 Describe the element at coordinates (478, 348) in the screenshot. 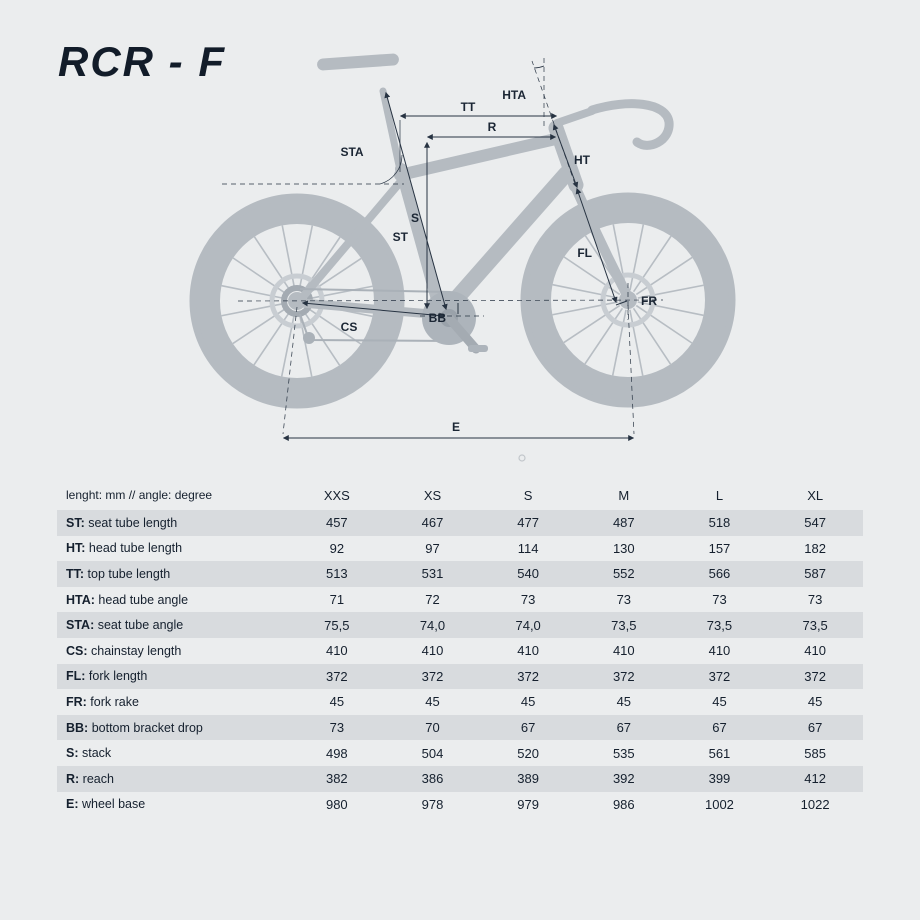

I see `pedal` at that location.